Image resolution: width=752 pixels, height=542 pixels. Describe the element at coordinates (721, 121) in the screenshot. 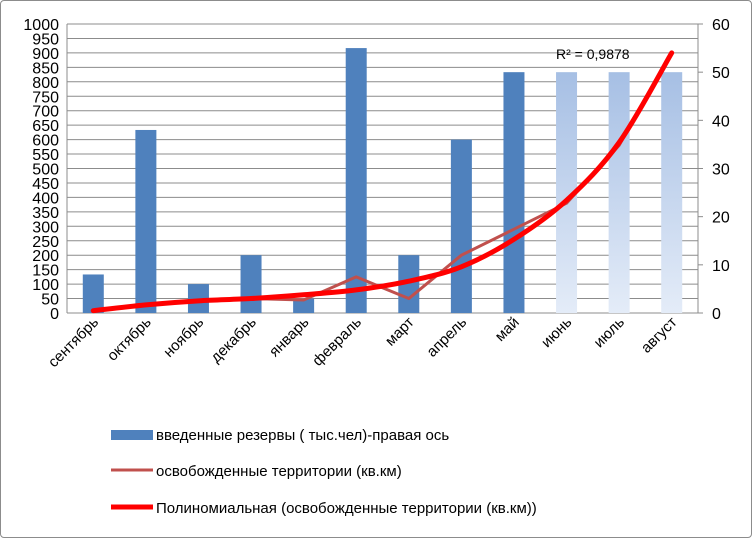

I see `right-tick-label: 40` at that location.